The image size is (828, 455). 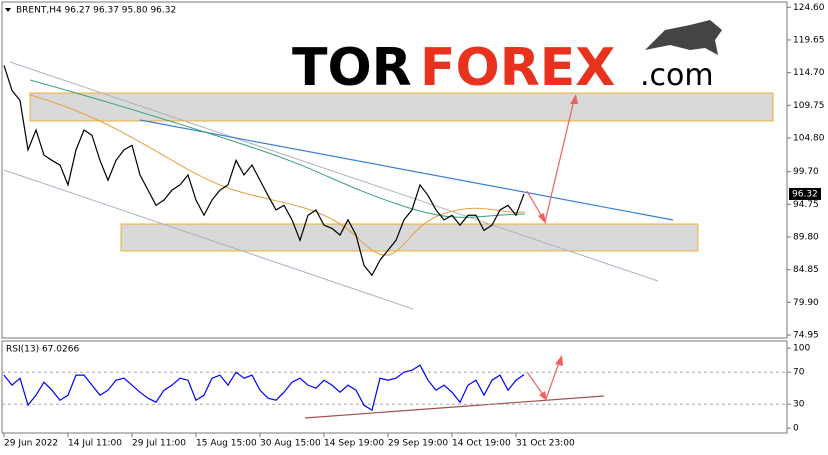 I want to click on x-tick-label: 14 Oct 19:00, so click(x=481, y=444).